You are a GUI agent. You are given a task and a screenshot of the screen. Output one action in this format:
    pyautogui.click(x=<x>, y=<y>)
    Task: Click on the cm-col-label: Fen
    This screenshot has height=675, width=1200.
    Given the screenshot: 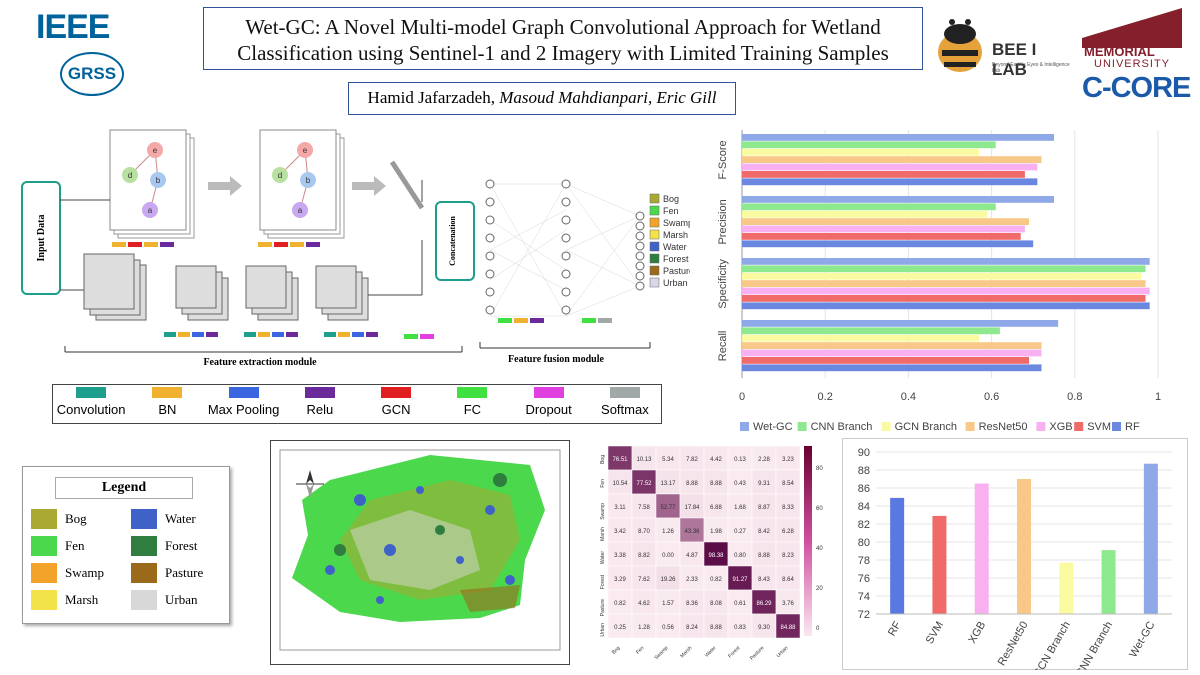 What is the action you would take?
    pyautogui.click(x=640, y=650)
    